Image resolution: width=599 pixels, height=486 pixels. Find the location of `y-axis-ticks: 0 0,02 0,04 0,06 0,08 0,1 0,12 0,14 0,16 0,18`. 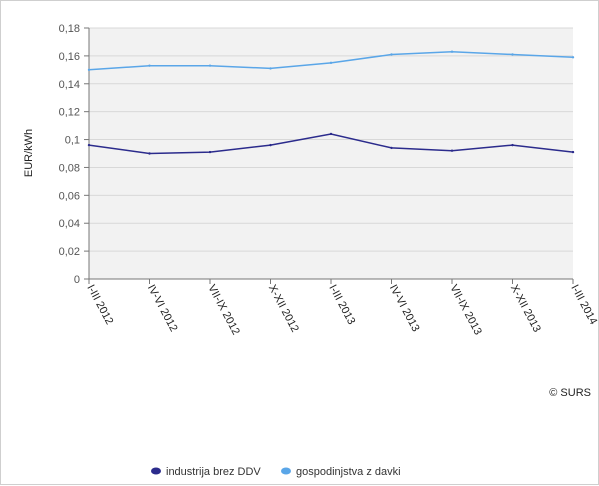

y-axis-ticks: 0 0,02 0,04 0,06 0,08 0,1 0,12 0,14 0,16 0,18 is located at coordinates (74, 154).